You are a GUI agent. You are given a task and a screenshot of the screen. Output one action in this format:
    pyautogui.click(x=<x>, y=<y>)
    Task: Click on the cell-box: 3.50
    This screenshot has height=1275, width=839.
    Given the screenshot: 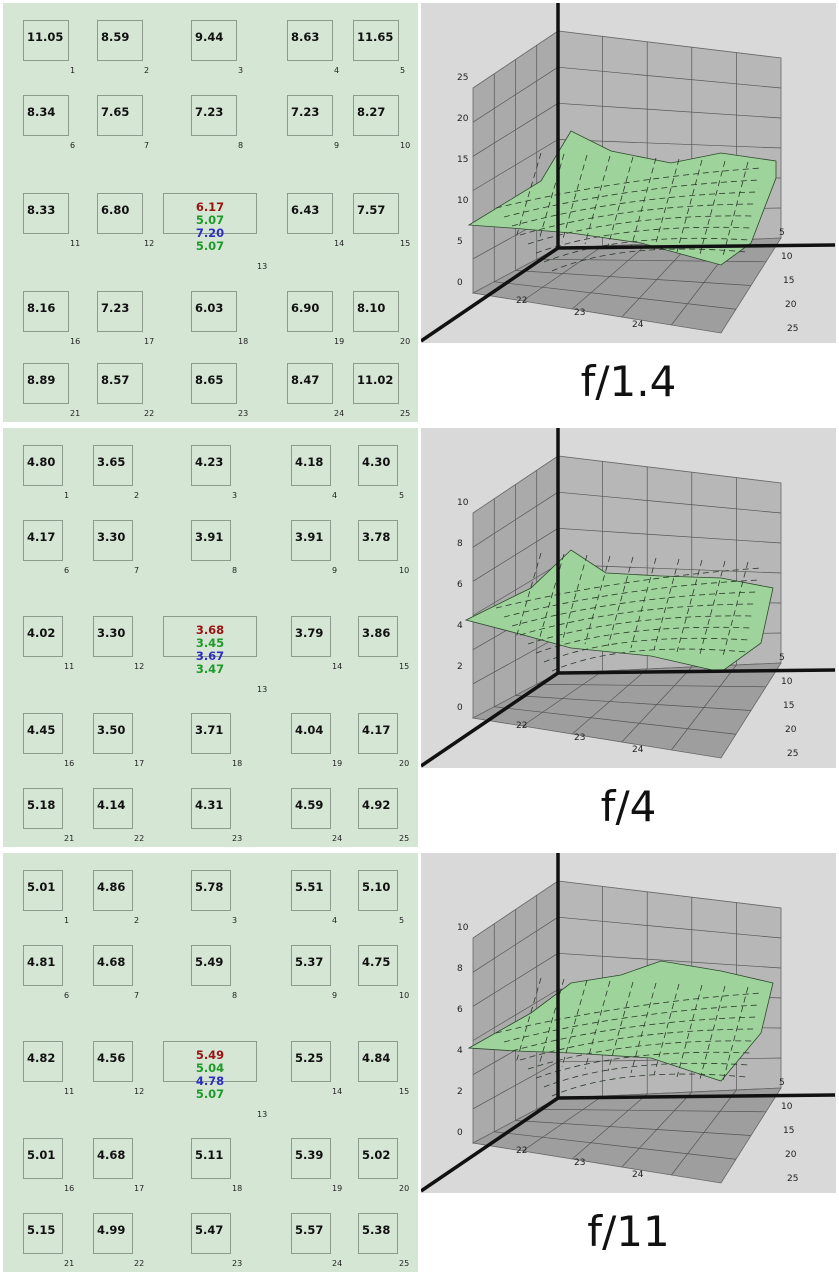 What is the action you would take?
    pyautogui.click(x=113, y=733)
    